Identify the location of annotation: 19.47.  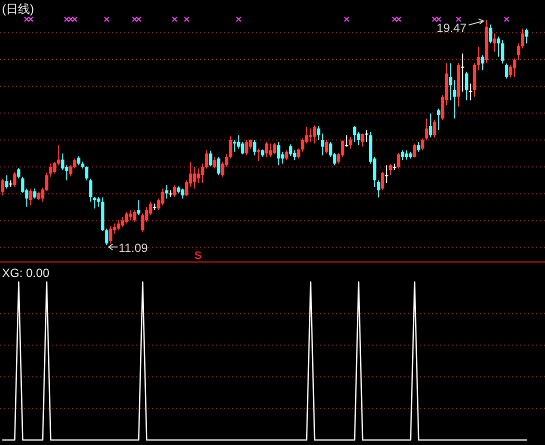
(451, 28).